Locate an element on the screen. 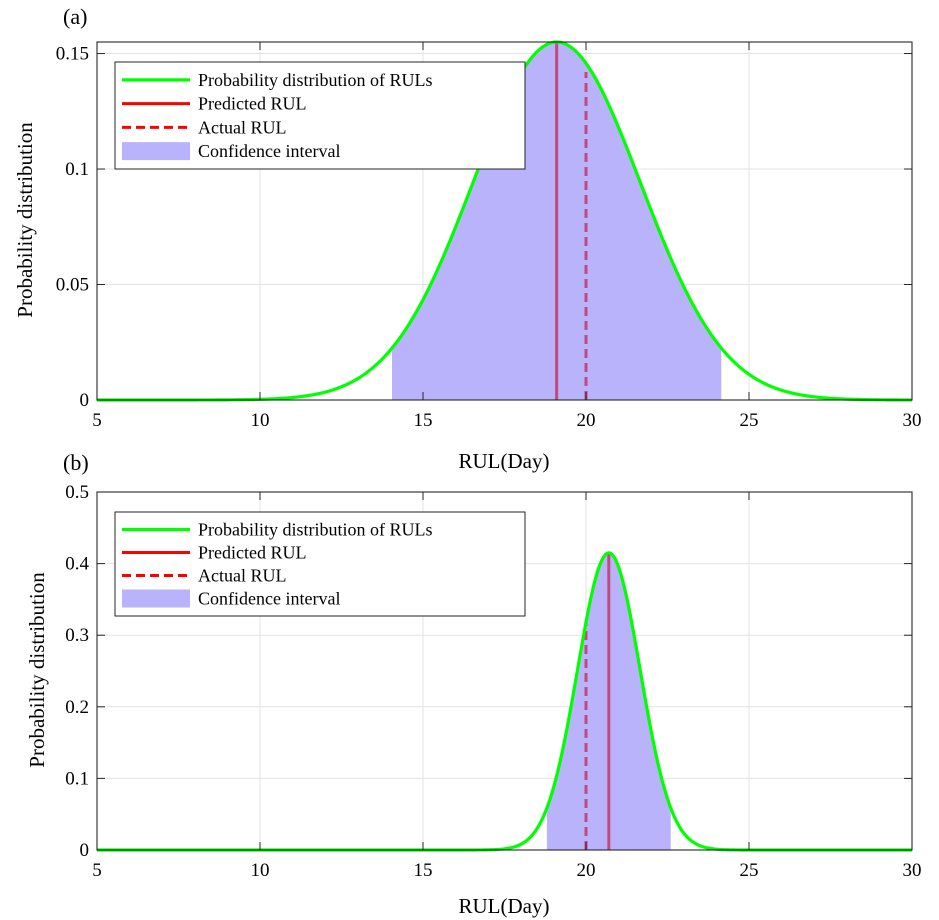 This screenshot has width=939, height=920. y-tick-label: 0.2 is located at coordinates (77, 707).